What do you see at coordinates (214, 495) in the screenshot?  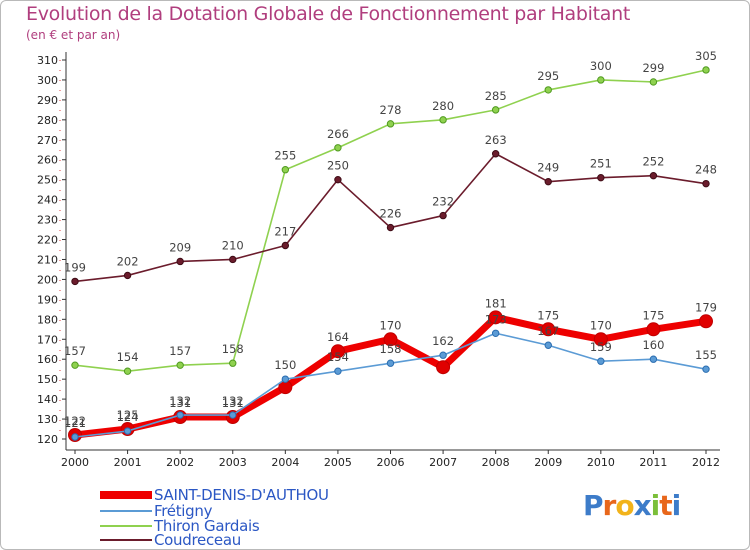 I see `legend-item: SAINT-DENIS-D'AUTHOU` at bounding box center [214, 495].